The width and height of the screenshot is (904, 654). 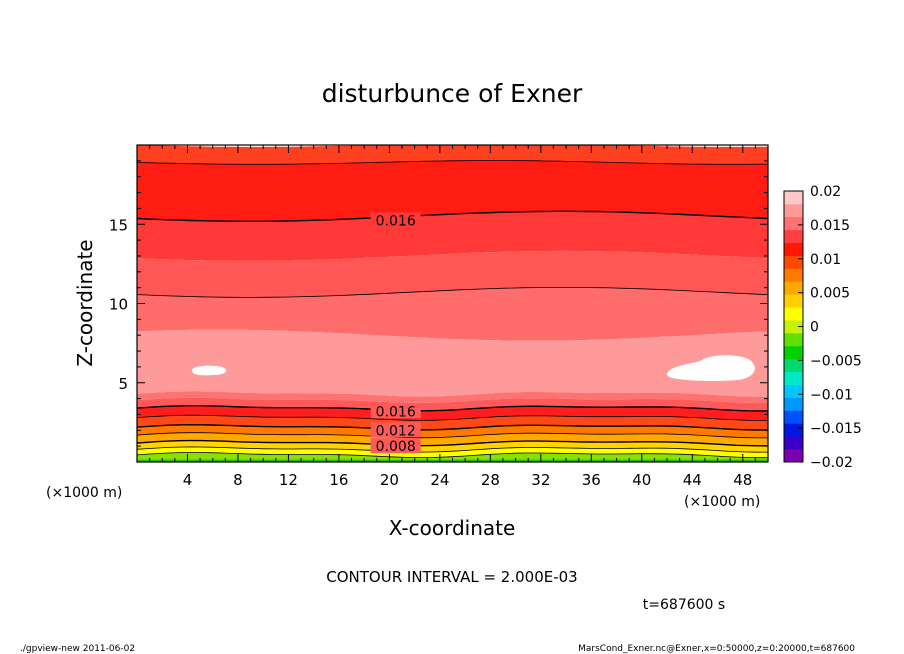 I want to click on white-regions, so click(x=473, y=368).